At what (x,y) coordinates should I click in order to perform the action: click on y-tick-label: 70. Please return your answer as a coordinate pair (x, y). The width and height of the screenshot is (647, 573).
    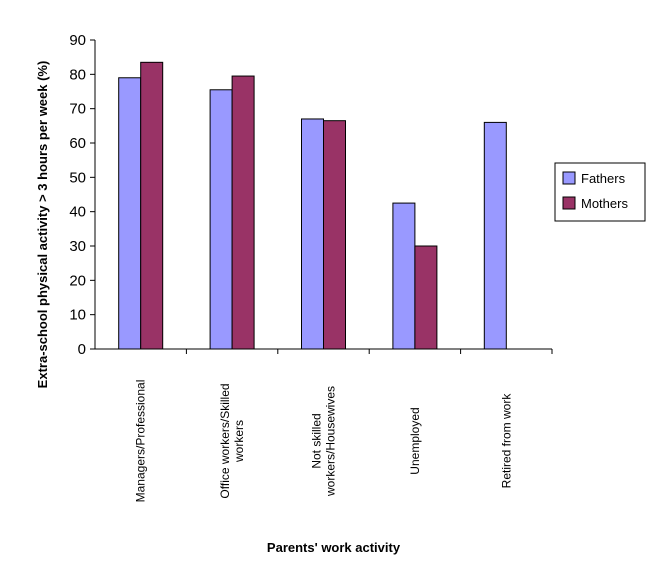
    Looking at the image, I should click on (77, 109).